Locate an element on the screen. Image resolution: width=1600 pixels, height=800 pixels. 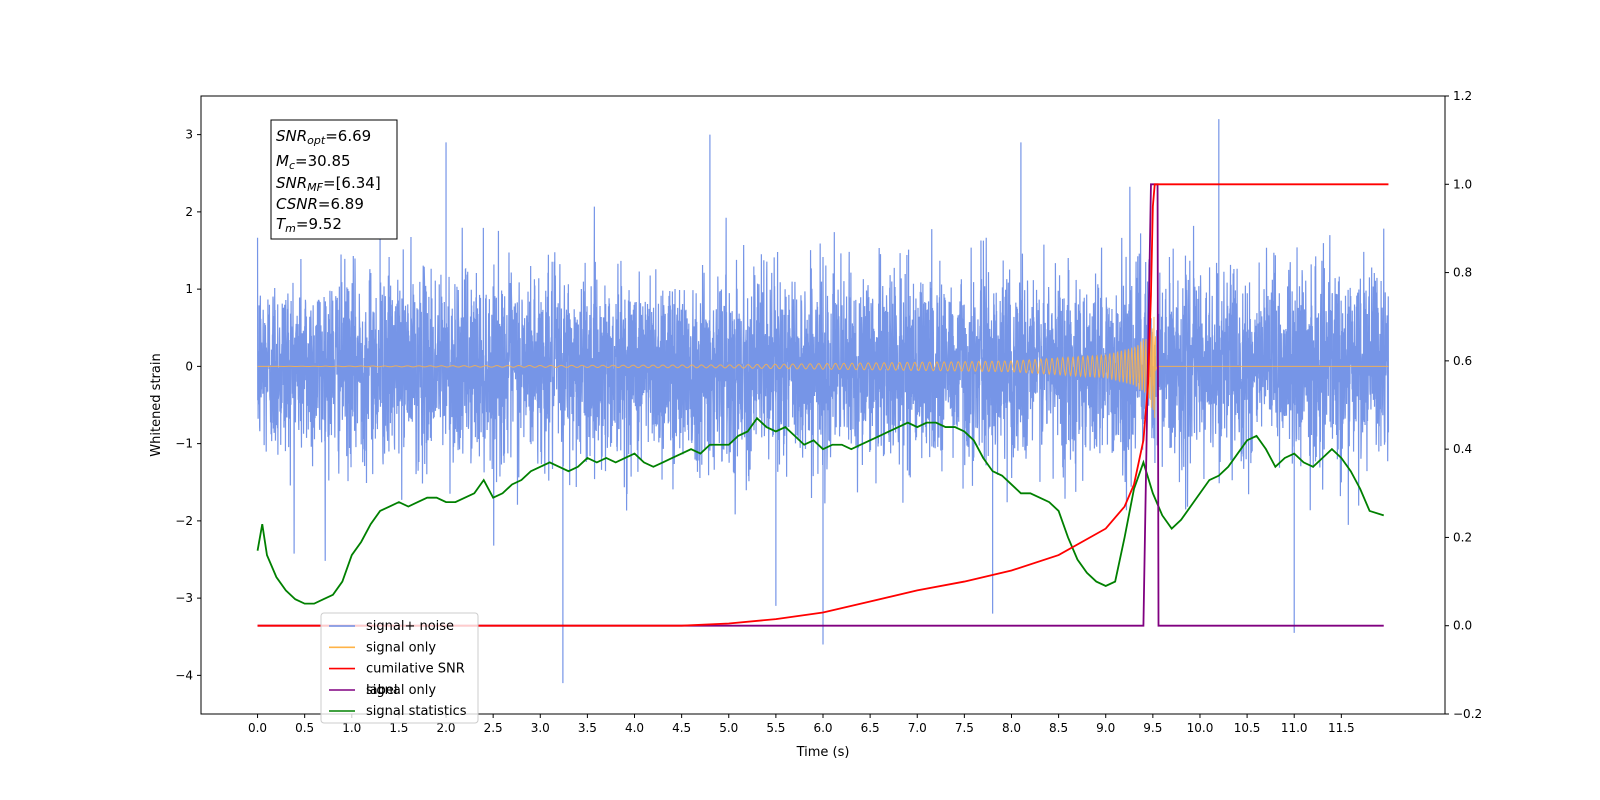
y-tick-label: 3 is located at coordinates (189, 135).